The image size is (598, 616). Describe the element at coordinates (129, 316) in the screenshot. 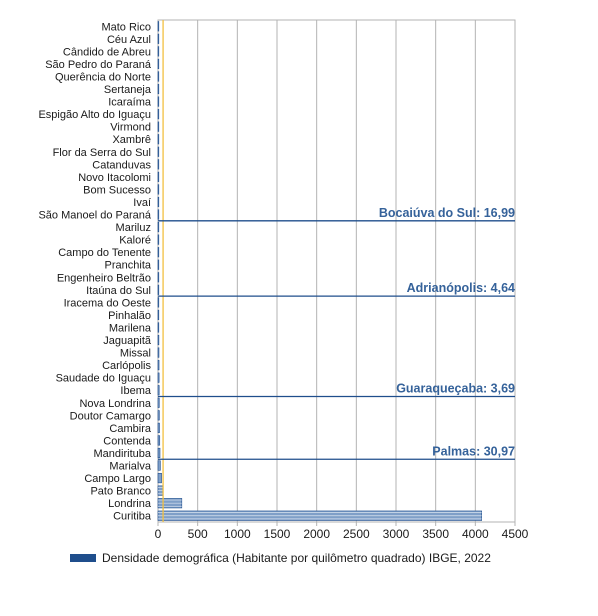

I see `category-label: Pinhalão` at that location.